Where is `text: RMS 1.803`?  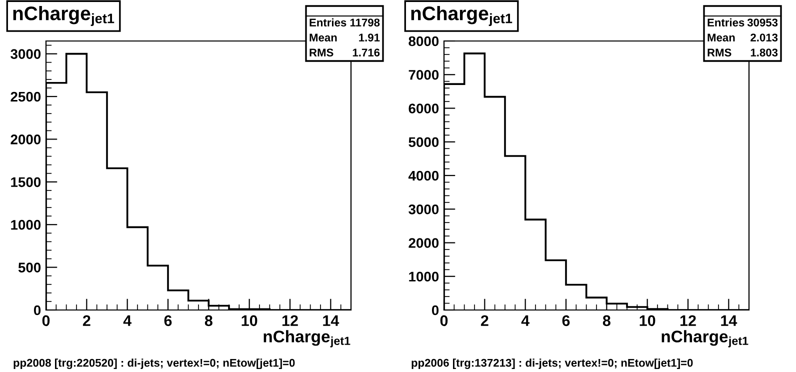
text: RMS 1.803 is located at coordinates (743, 52).